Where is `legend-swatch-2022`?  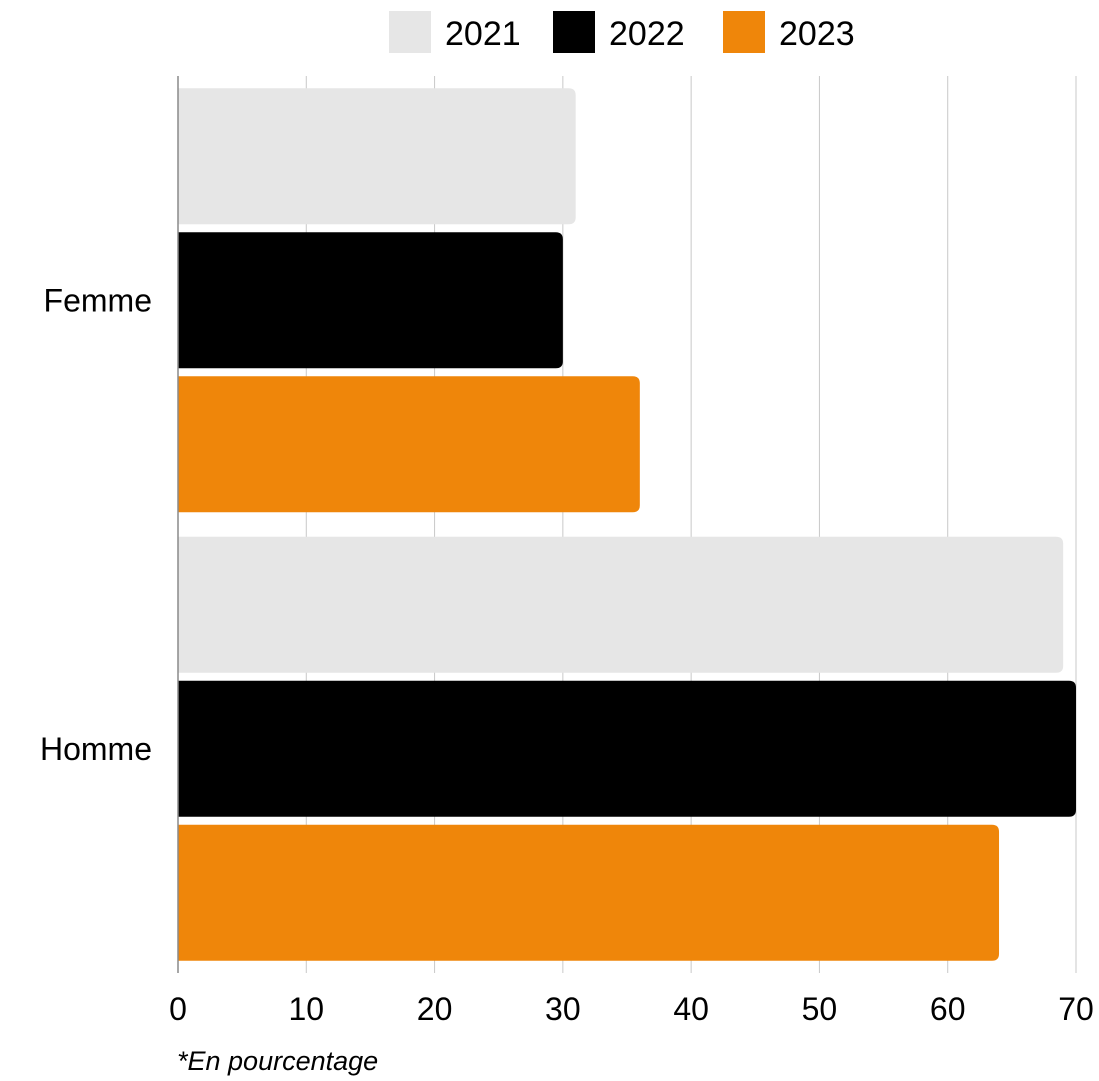 legend-swatch-2022 is located at coordinates (574, 32).